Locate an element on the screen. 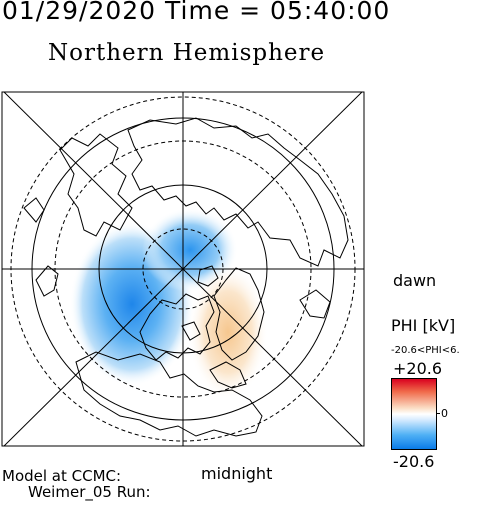 This screenshot has height=508, width=484. positive-potential-cell is located at coordinates (228, 332).